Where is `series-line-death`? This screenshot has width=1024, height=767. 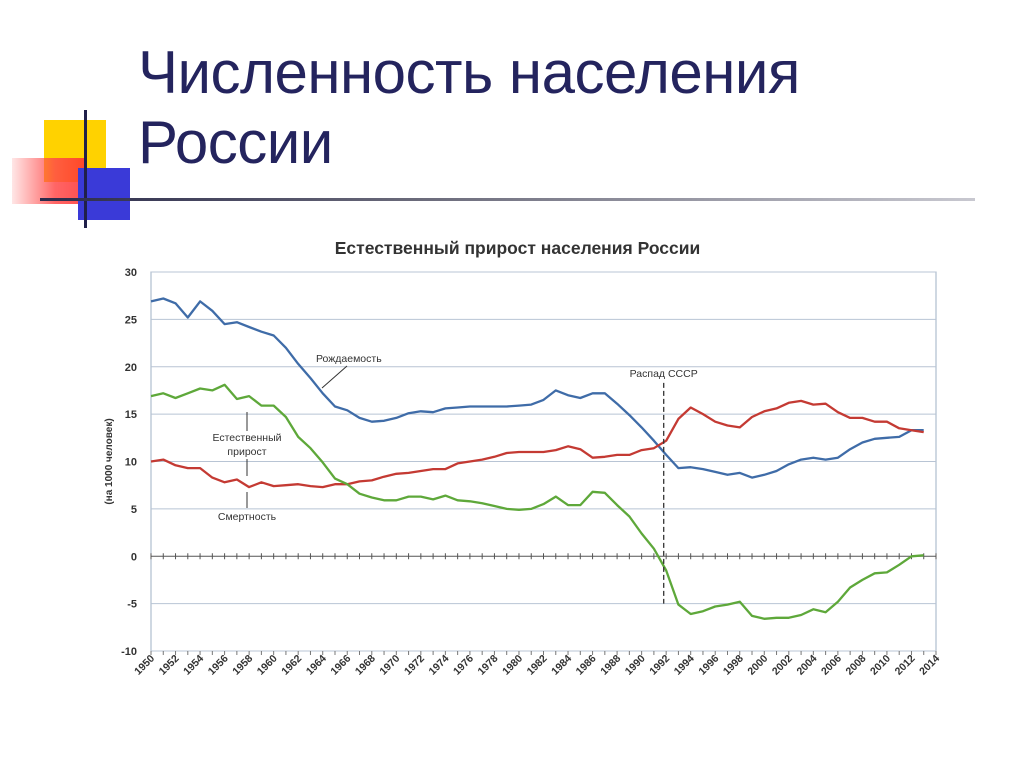 series-line-death is located at coordinates (537, 444).